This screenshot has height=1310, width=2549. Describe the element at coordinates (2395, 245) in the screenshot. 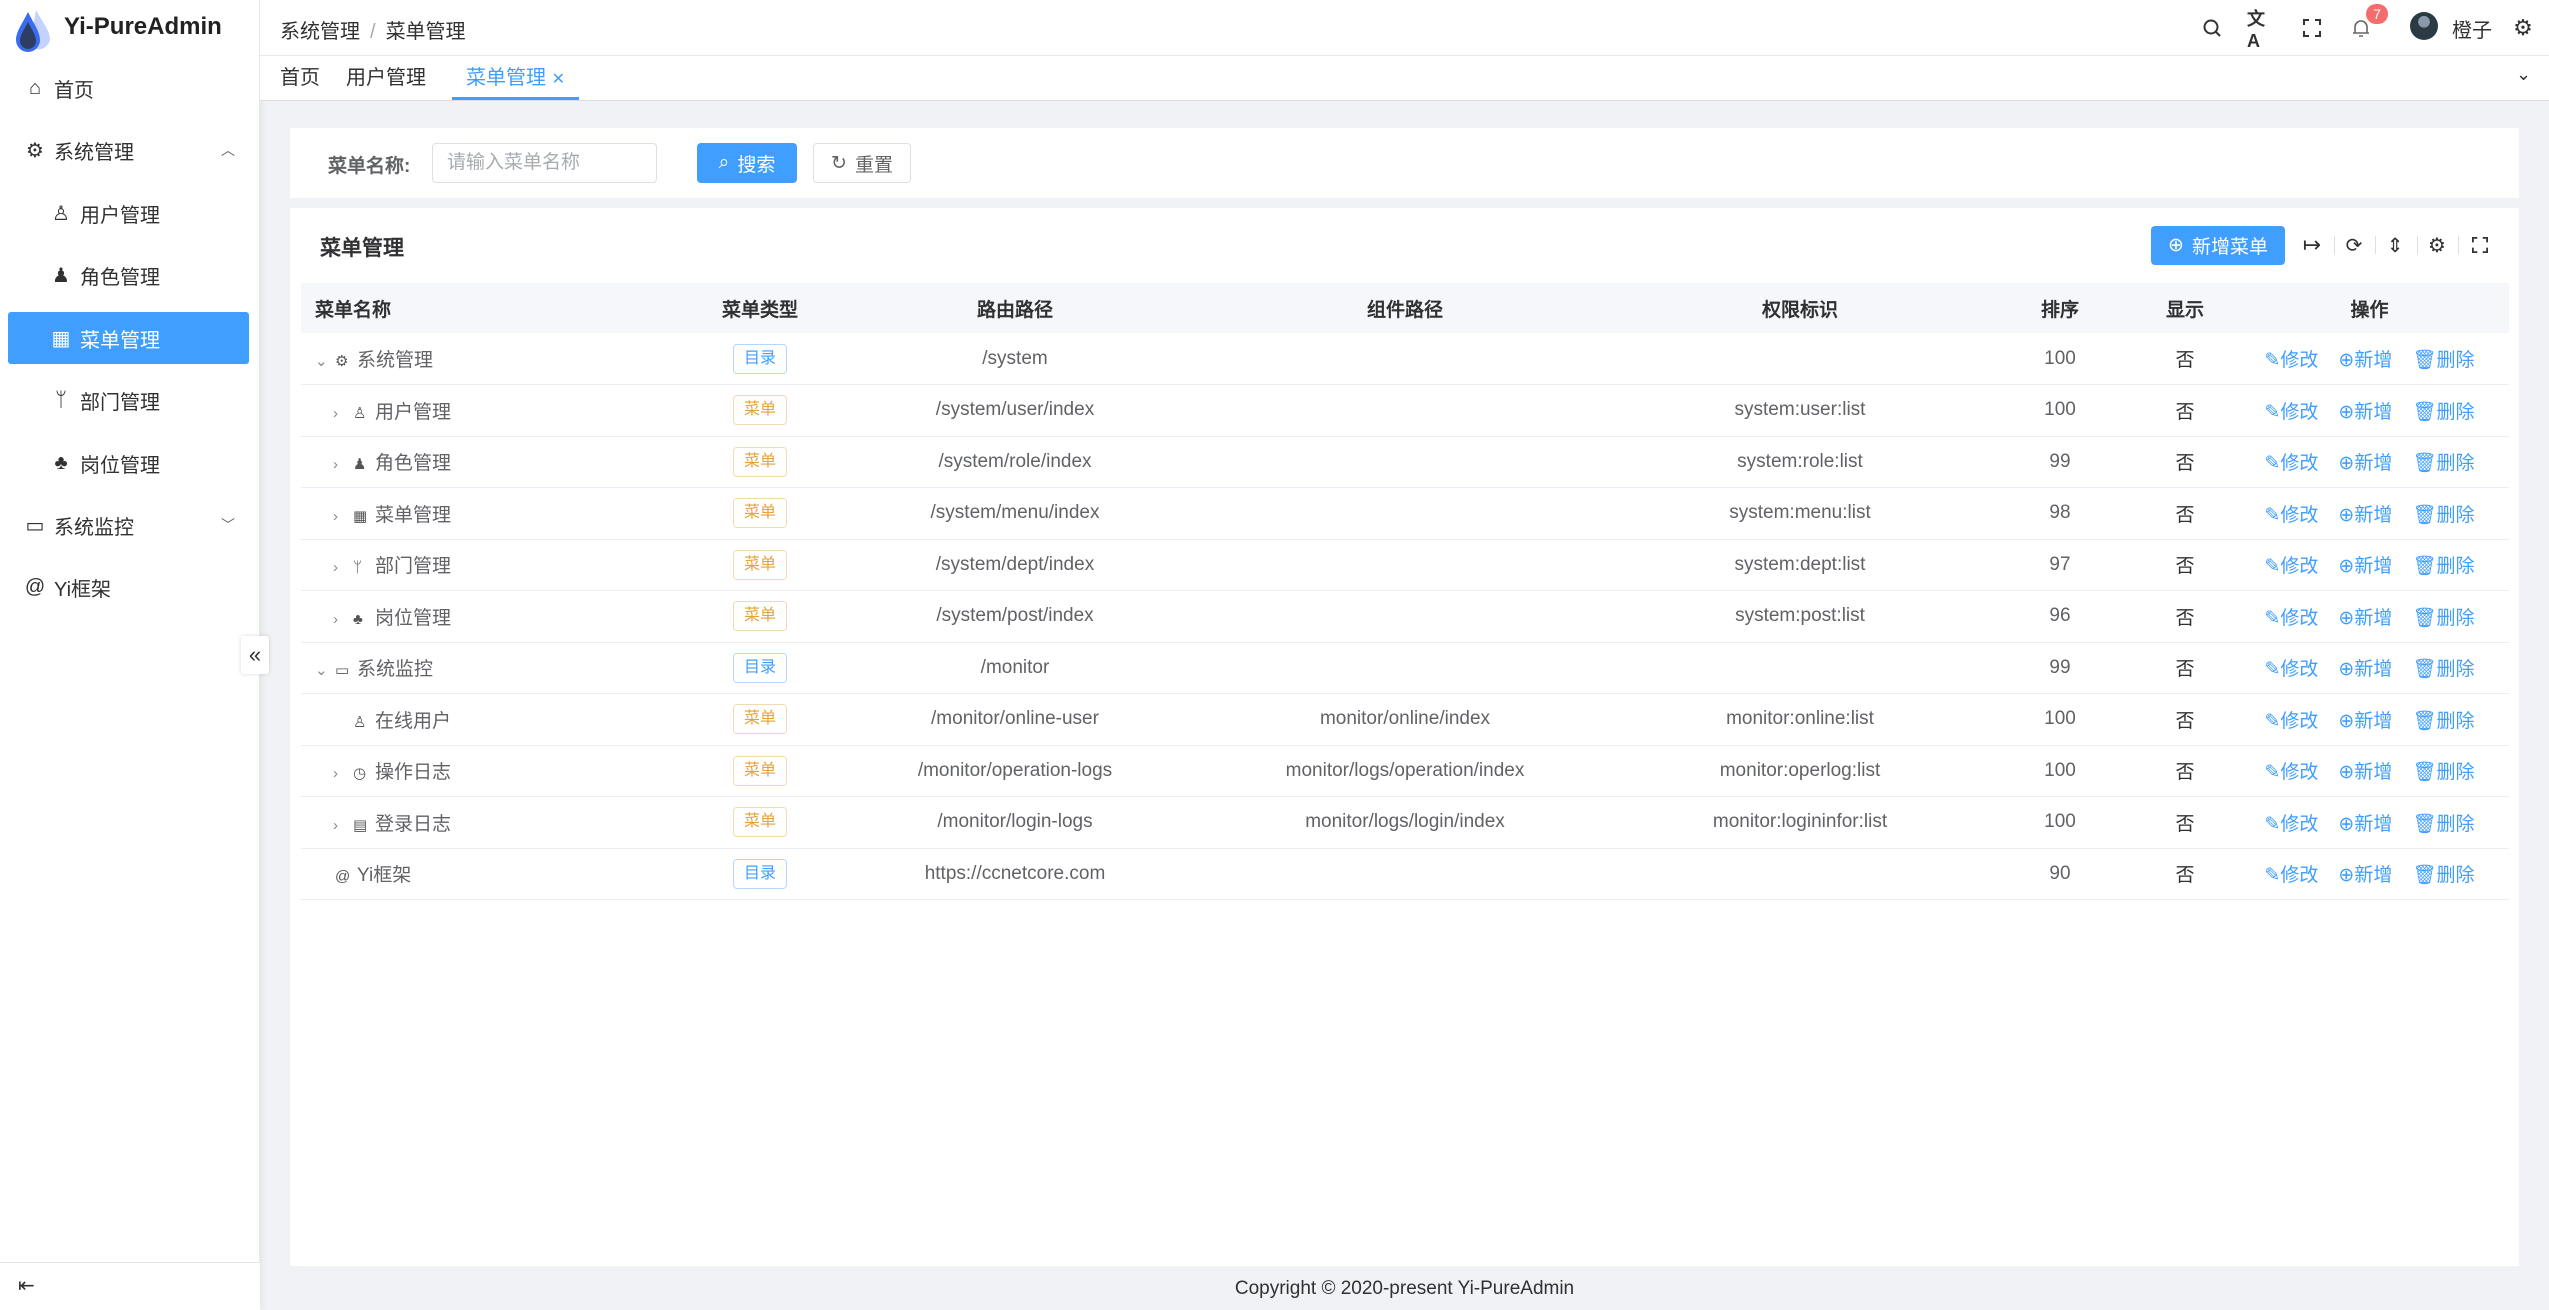

I see `density-icon: ⇕` at that location.